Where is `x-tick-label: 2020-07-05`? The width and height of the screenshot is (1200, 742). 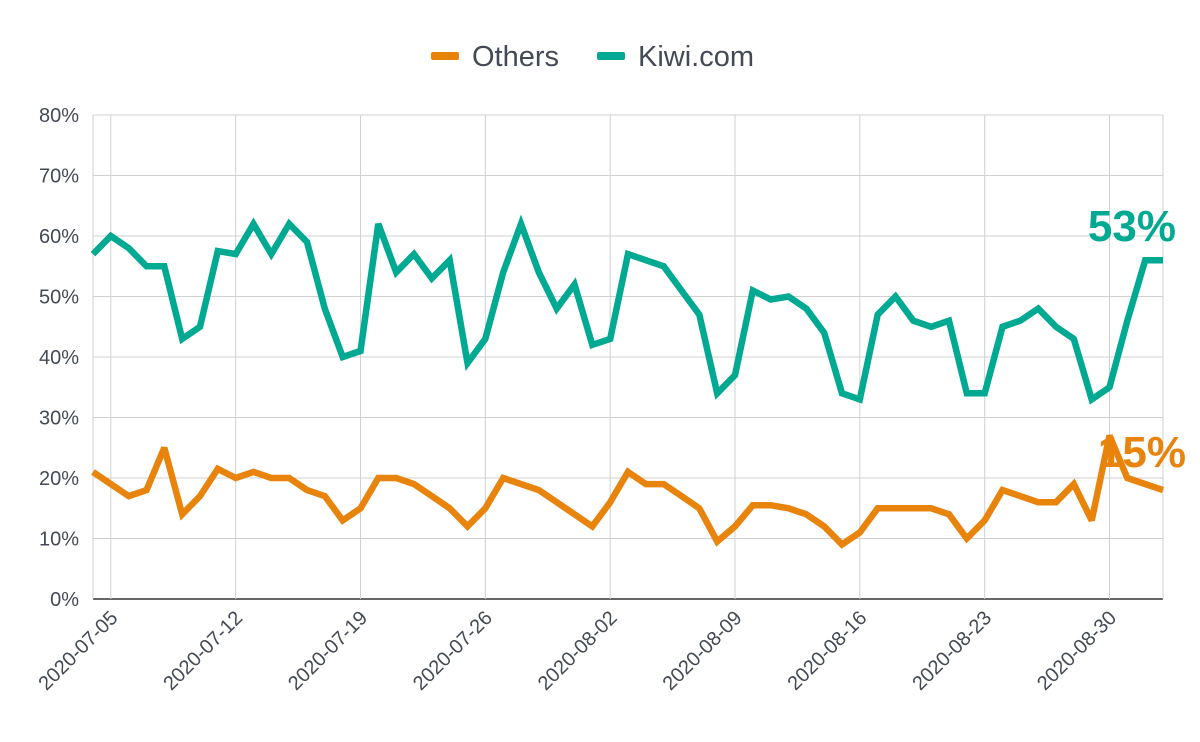
x-tick-label: 2020-07-05 is located at coordinates (78, 651).